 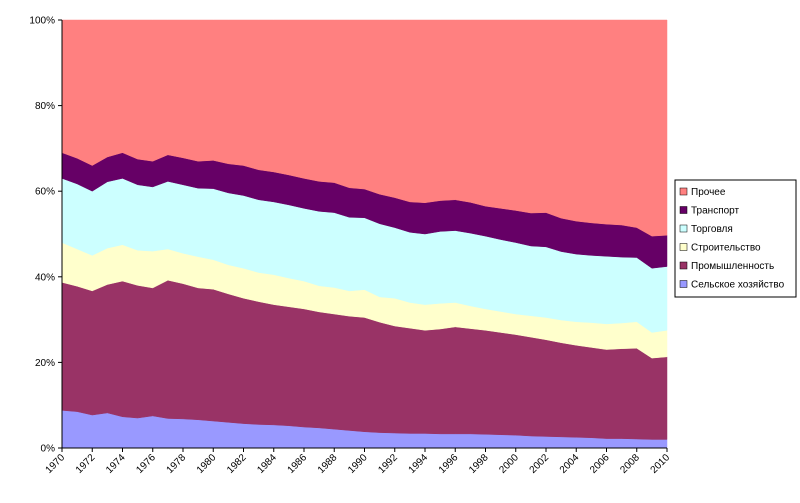 What do you see at coordinates (45, 277) in the screenshot?
I see `y-tick-label: 40%` at bounding box center [45, 277].